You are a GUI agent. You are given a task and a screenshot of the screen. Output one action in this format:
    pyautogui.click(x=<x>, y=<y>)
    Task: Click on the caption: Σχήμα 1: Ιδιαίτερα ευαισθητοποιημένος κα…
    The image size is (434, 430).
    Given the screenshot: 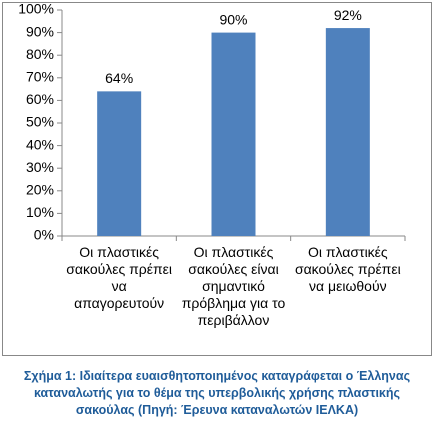 What is the action you would take?
    pyautogui.click(x=217, y=393)
    